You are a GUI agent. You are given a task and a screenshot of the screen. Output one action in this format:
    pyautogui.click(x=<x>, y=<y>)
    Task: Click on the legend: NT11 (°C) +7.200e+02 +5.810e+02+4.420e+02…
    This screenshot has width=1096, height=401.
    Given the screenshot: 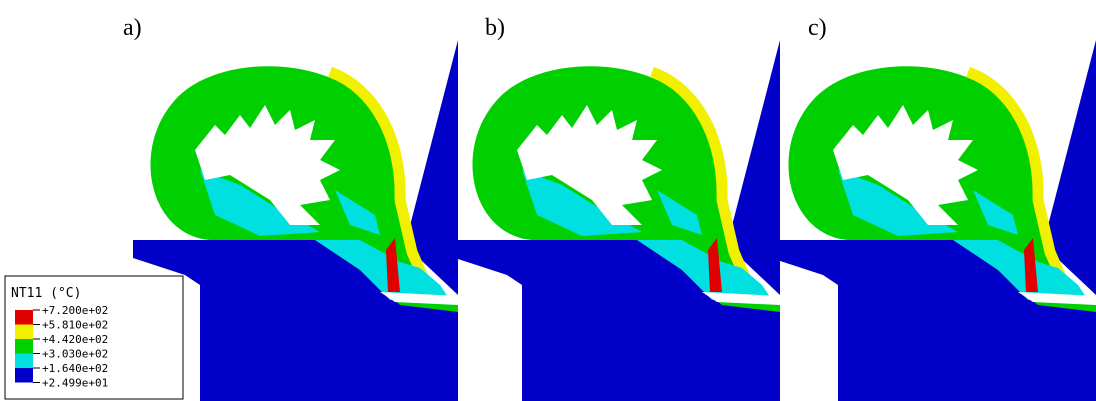 What is the action you would take?
    pyautogui.click(x=94, y=337)
    